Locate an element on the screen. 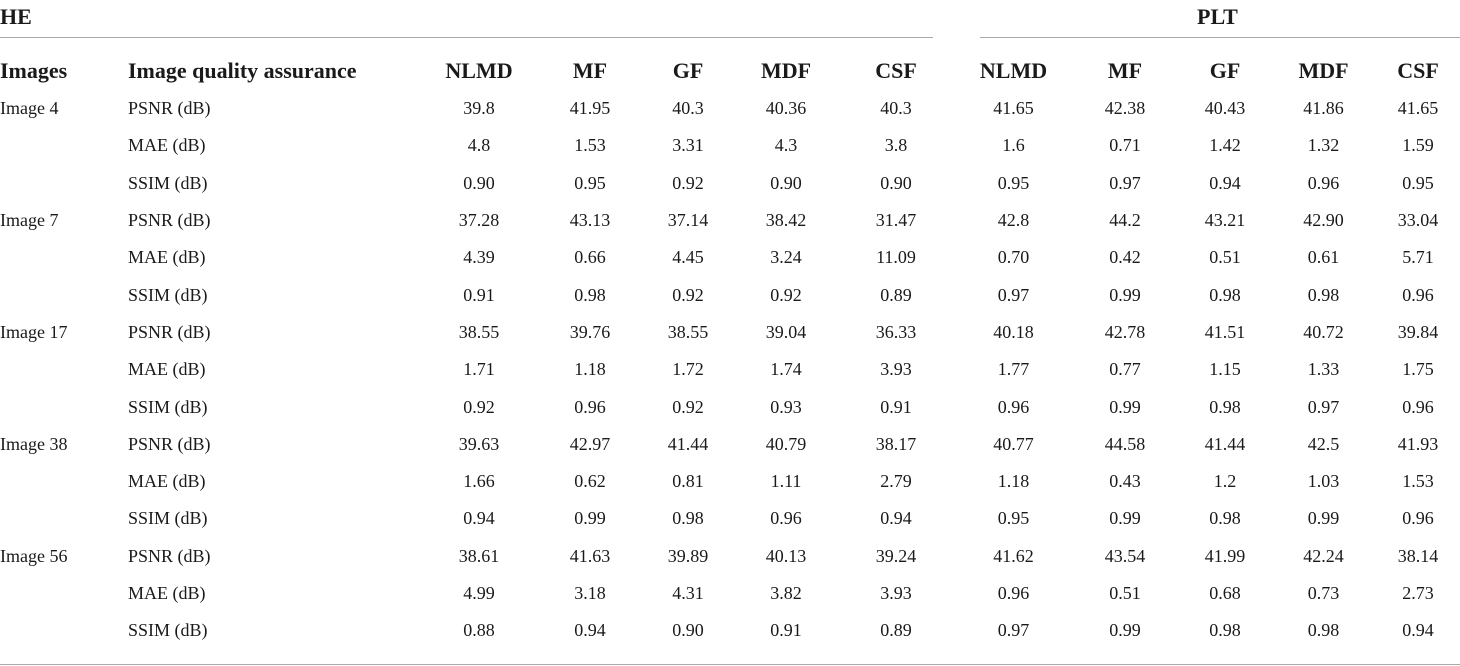 The image size is (1460, 666). cell-value: 41.62 is located at coordinates (1013, 555).